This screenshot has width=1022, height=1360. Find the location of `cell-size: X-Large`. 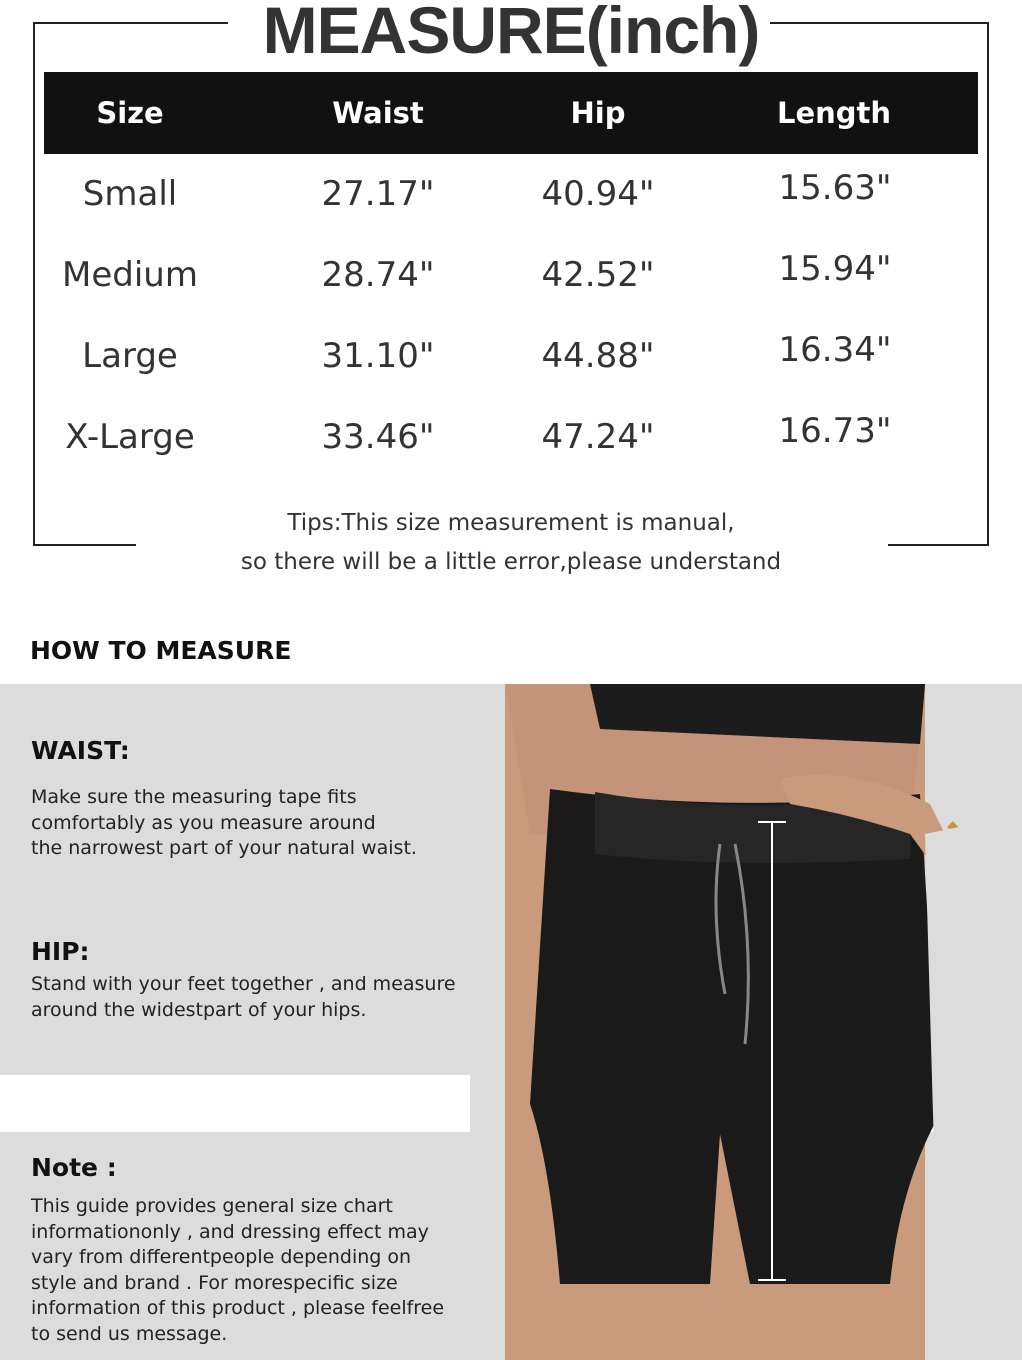

cell-size: X-Large is located at coordinates (130, 437).